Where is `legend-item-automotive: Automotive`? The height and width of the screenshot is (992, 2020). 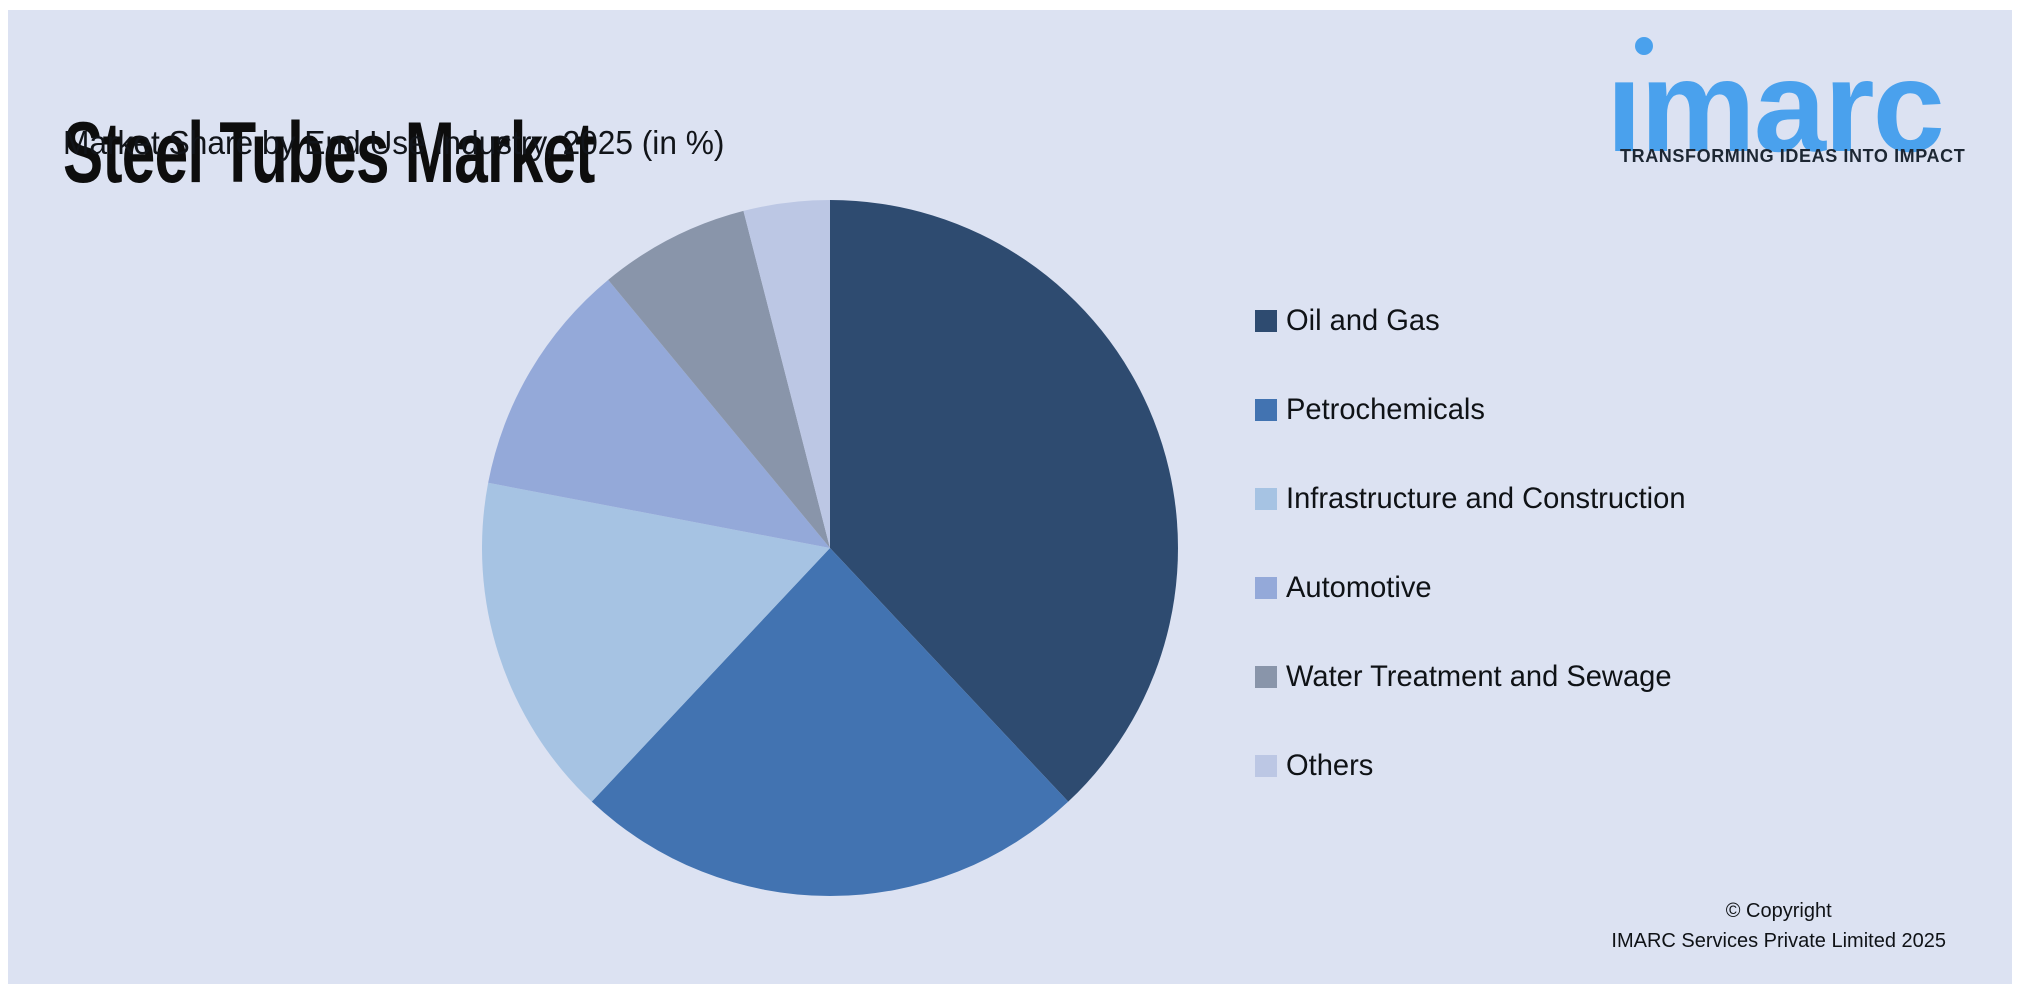 legend-item-automotive: Automotive is located at coordinates (1535, 587).